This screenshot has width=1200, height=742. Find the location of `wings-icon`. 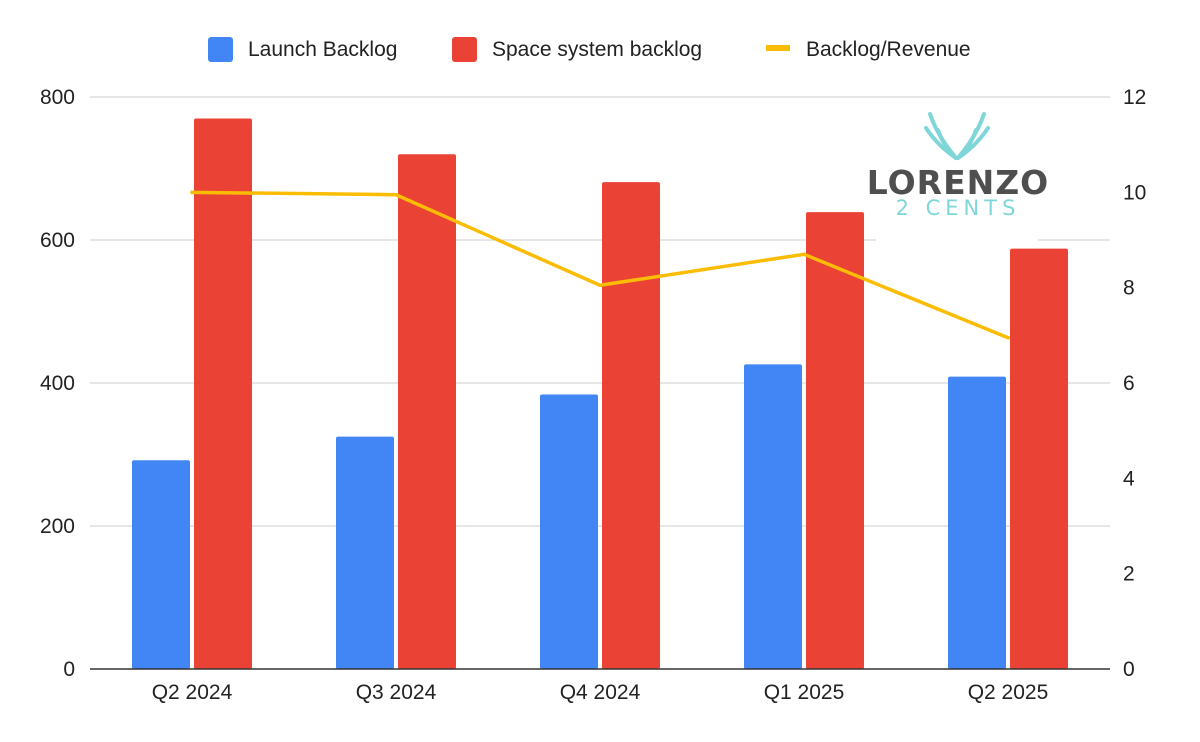

wings-icon is located at coordinates (957, 136).